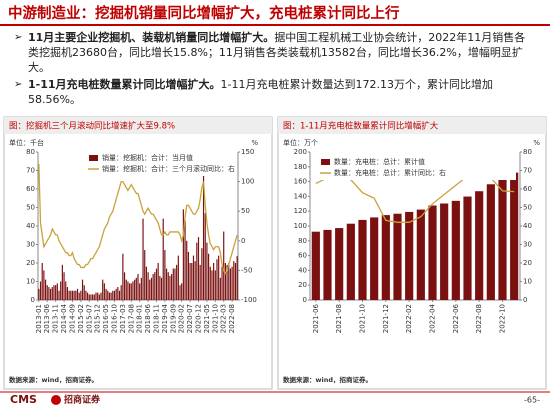 The width and height of the screenshot is (550, 408). I want to click on x-tick-label: 2014-09, so click(72, 318).